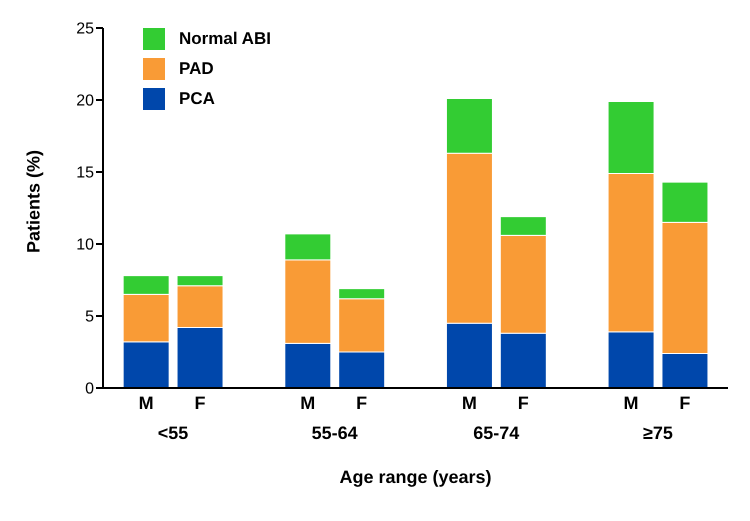  Describe the element at coordinates (658, 432) in the screenshot. I see `text: ≥75` at that location.